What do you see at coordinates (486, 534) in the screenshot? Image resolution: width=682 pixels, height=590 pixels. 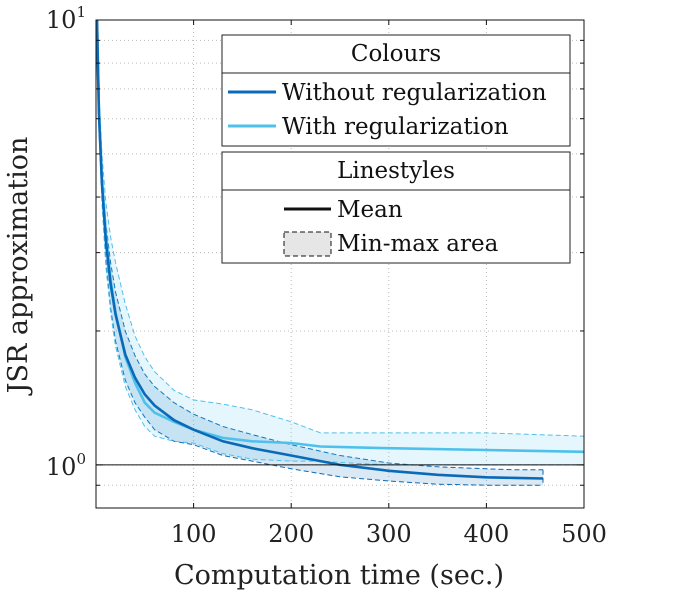 I see `x-tick-label-400: 400` at bounding box center [486, 534].